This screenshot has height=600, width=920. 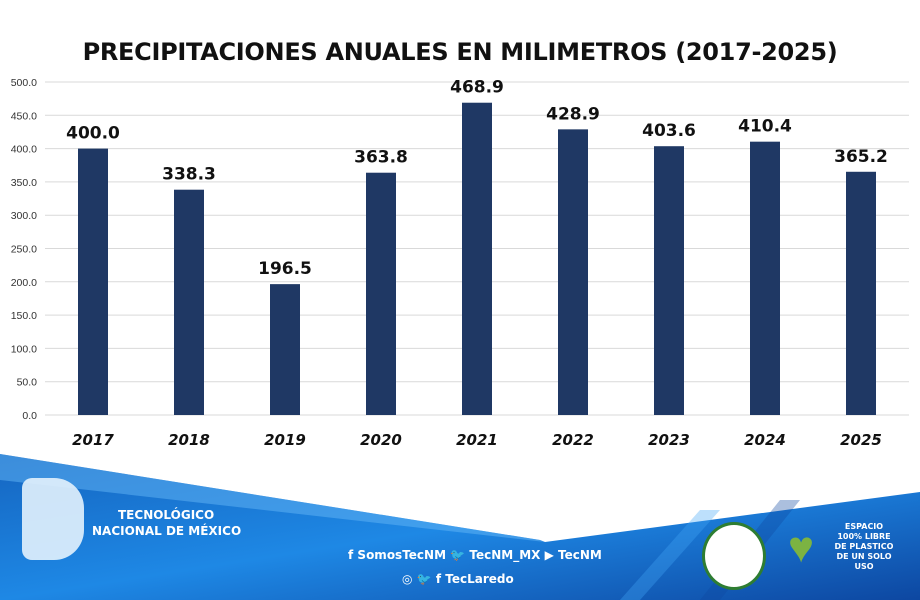 What do you see at coordinates (573, 114) in the screenshot?
I see `data-label: 428.9` at bounding box center [573, 114].